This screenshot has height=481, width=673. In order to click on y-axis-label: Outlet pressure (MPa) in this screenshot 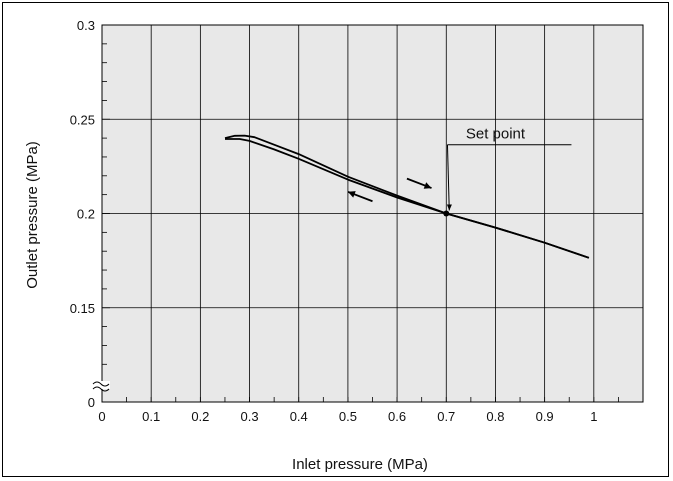, I will do `click(32, 215)`.